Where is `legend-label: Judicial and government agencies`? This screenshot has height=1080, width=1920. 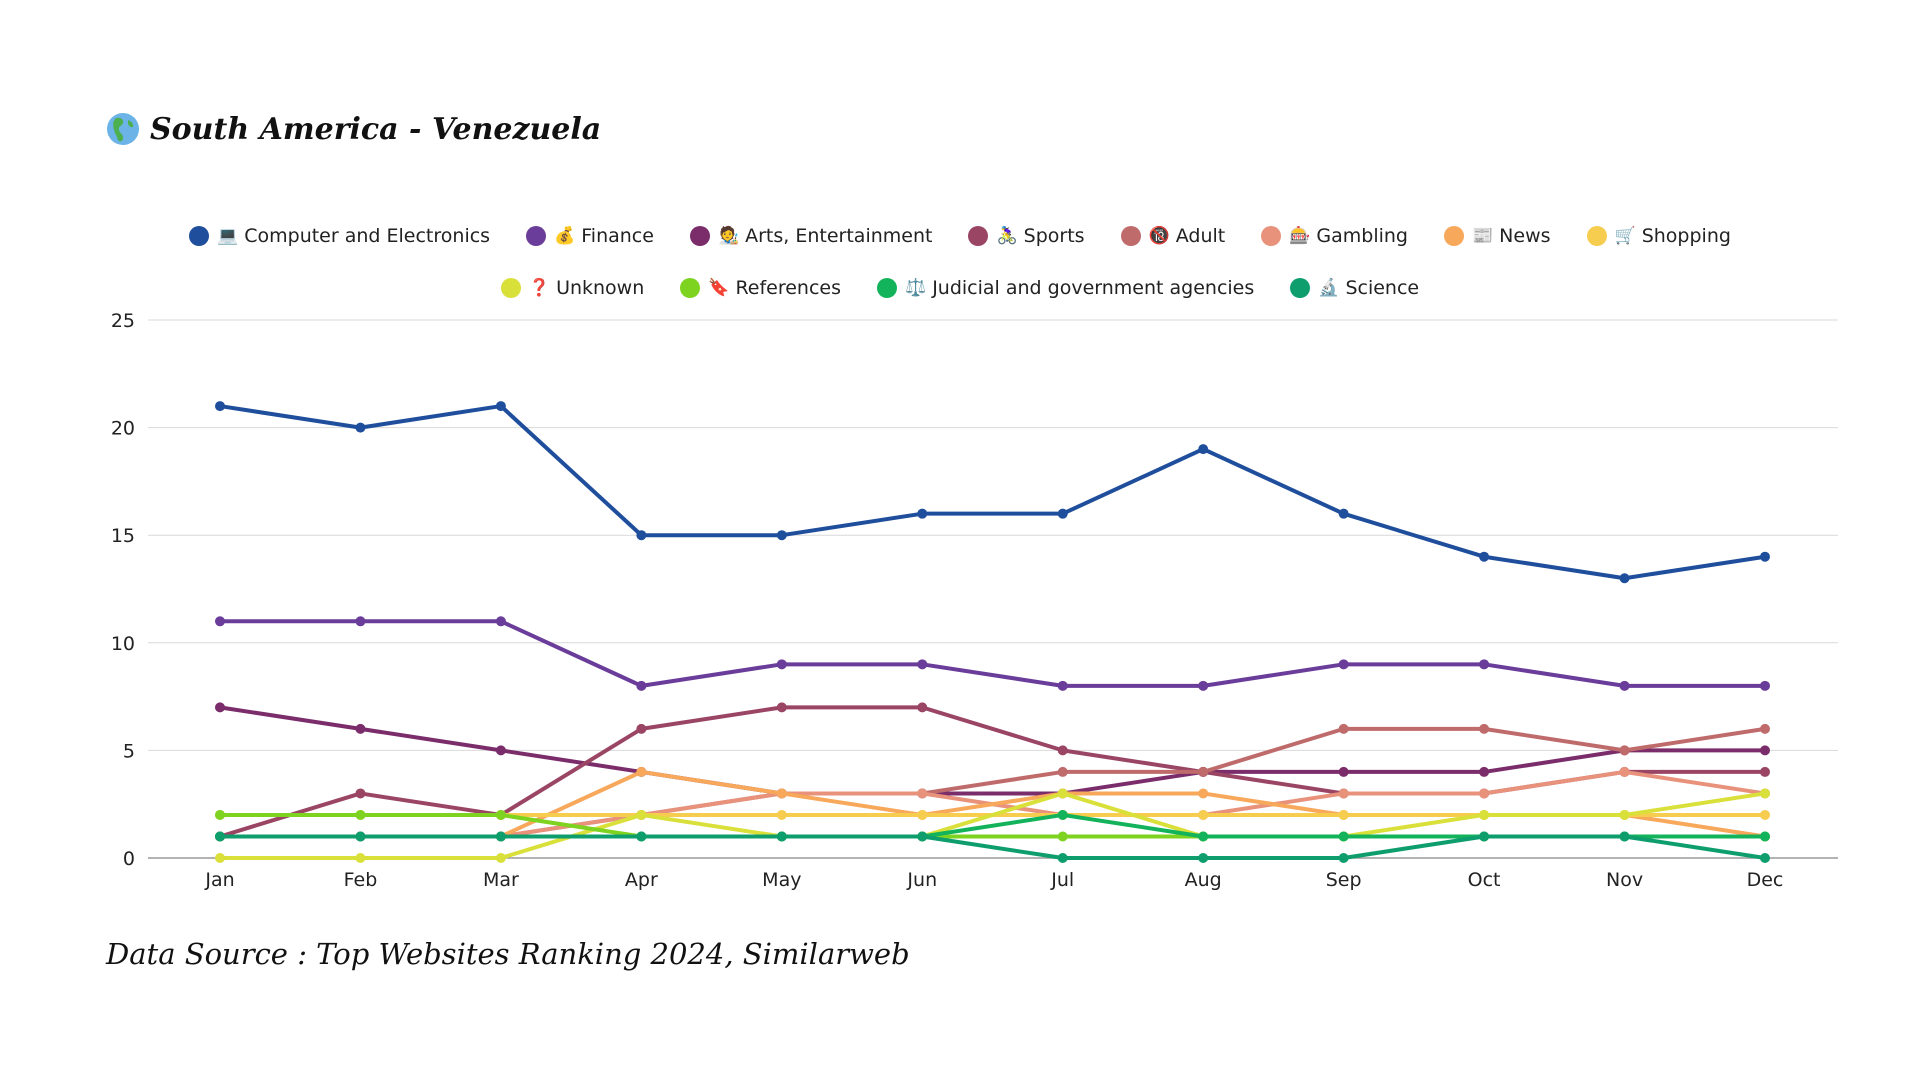
legend-label: Judicial and government agencies is located at coordinates (1093, 288).